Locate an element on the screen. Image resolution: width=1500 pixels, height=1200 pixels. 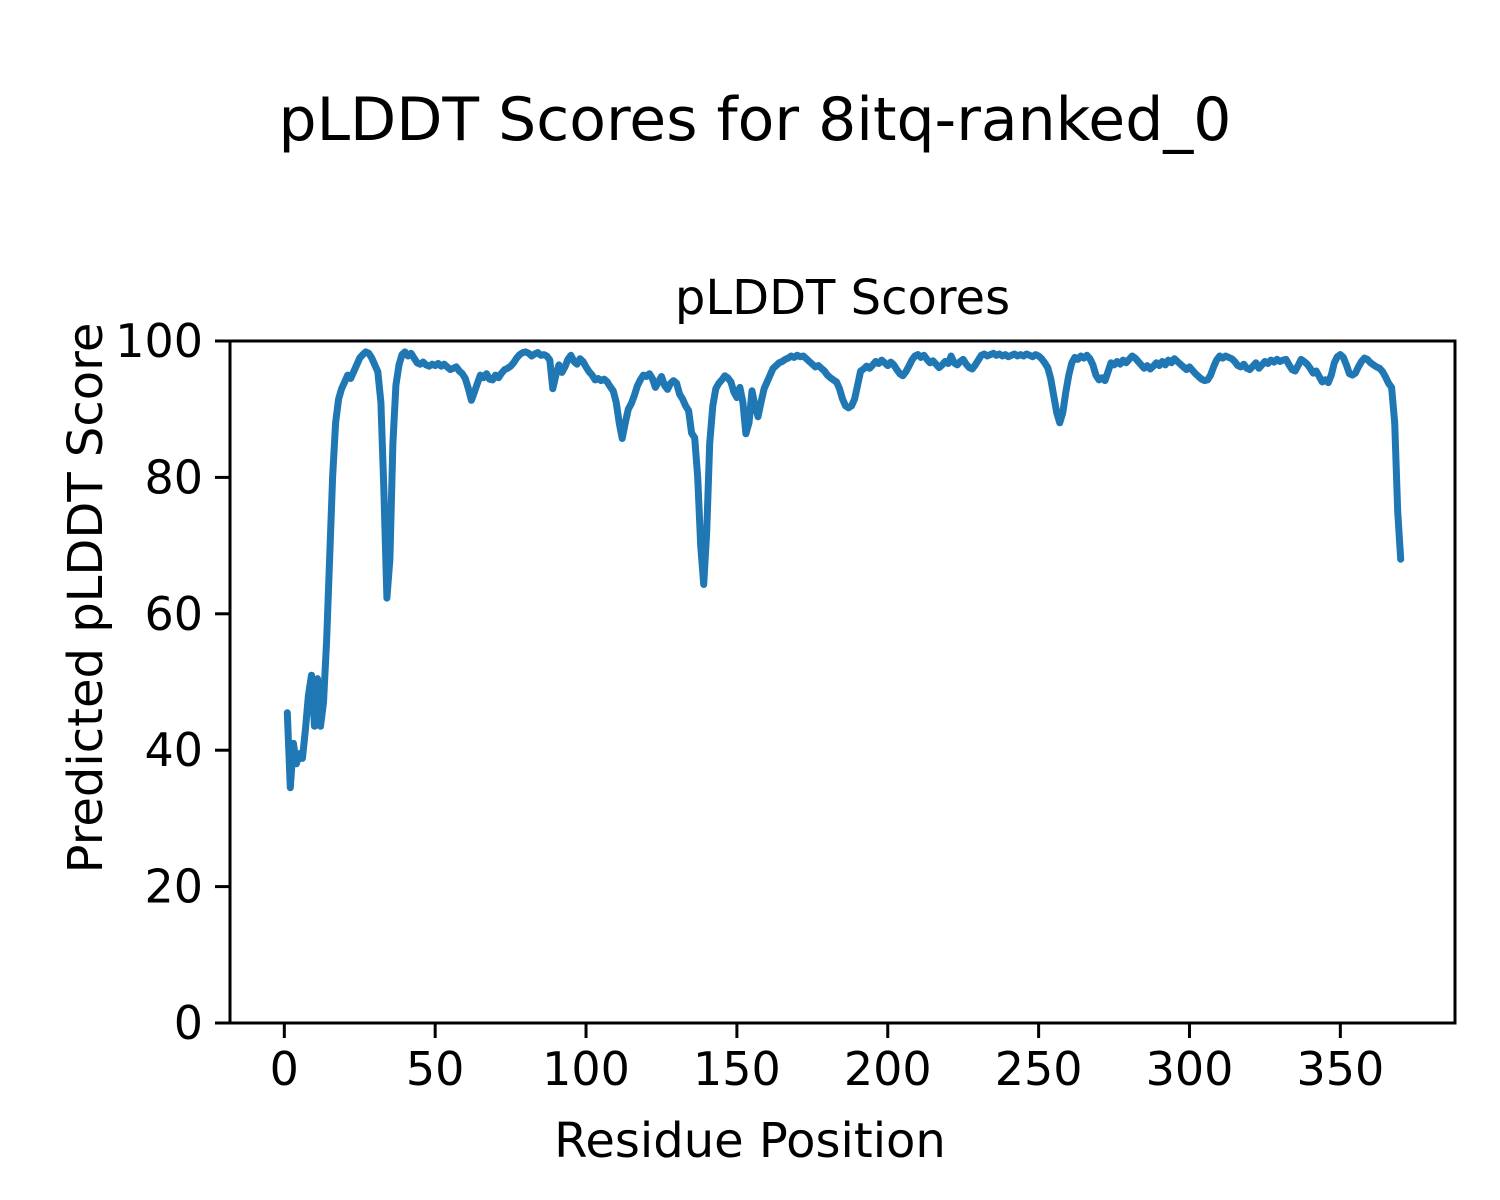
figure-title: pLDDT Scores for 8itq-ranked_0 is located at coordinates (755, 120).